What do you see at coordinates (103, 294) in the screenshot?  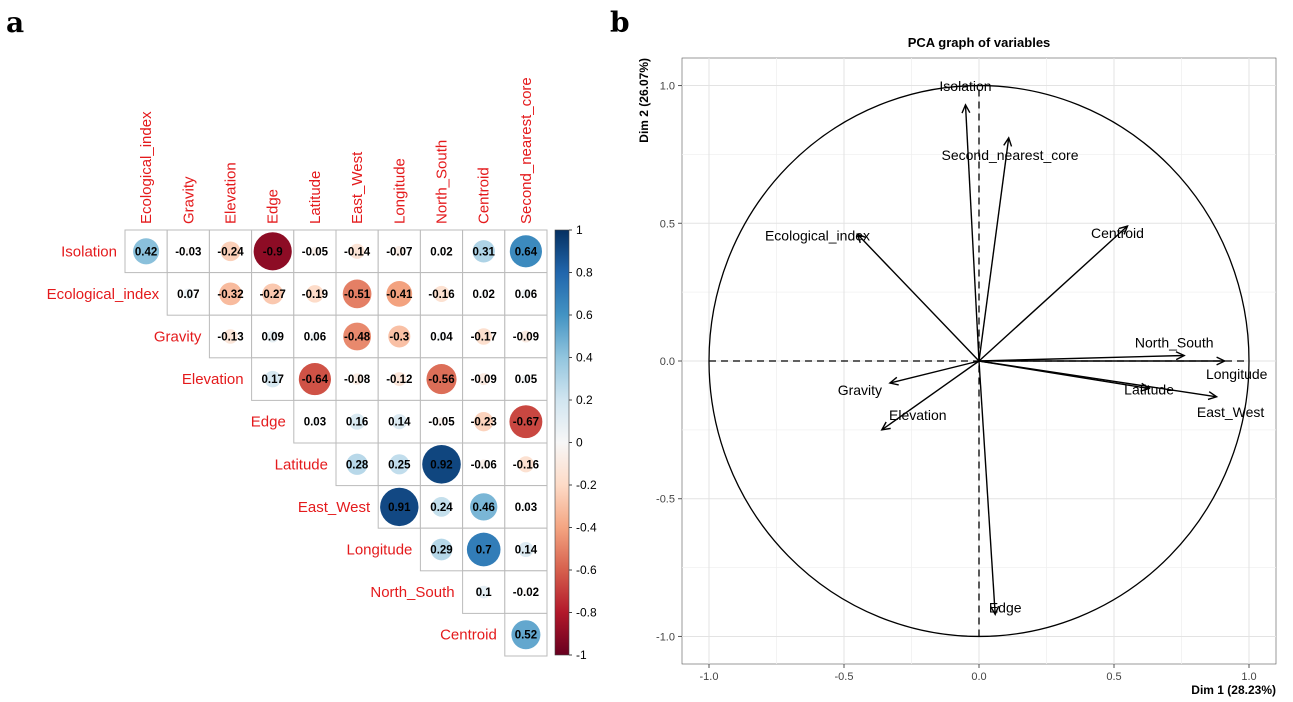 I see `row-label: Ecological_index` at bounding box center [103, 294].